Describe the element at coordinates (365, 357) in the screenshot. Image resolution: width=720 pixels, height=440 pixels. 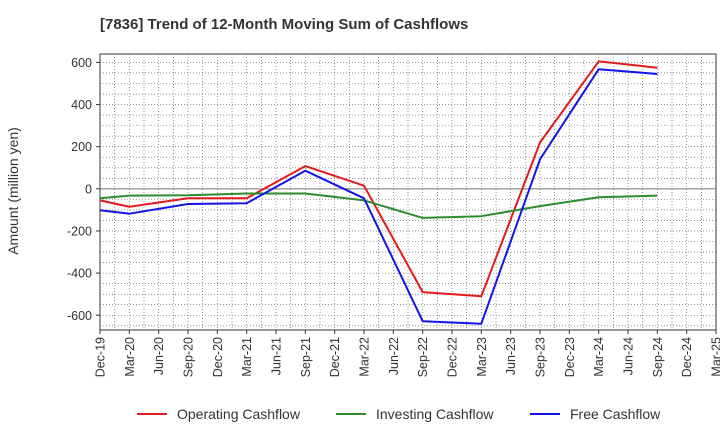
I see `x-tick-label: Mar-22` at that location.